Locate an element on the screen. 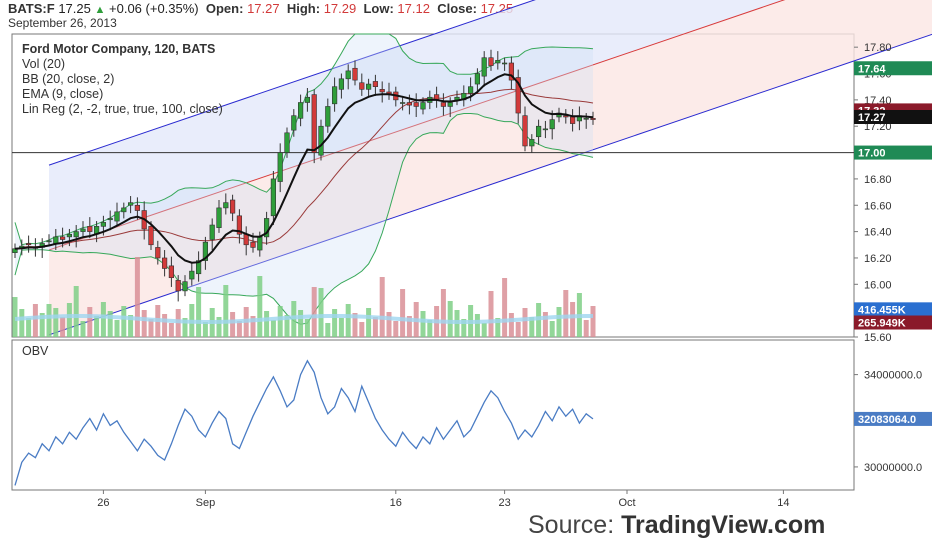 The image size is (932, 550). symbol: BATS:F is located at coordinates (31, 8).